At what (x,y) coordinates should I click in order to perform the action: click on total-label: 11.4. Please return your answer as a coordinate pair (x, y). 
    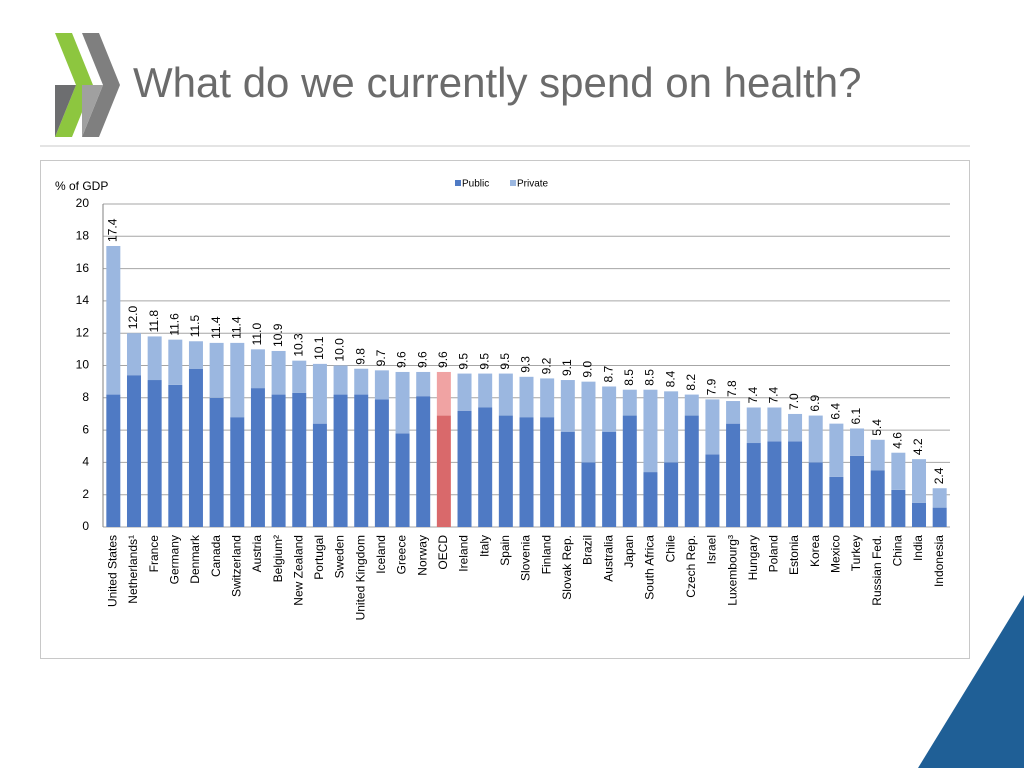
    Looking at the image, I should click on (236, 327).